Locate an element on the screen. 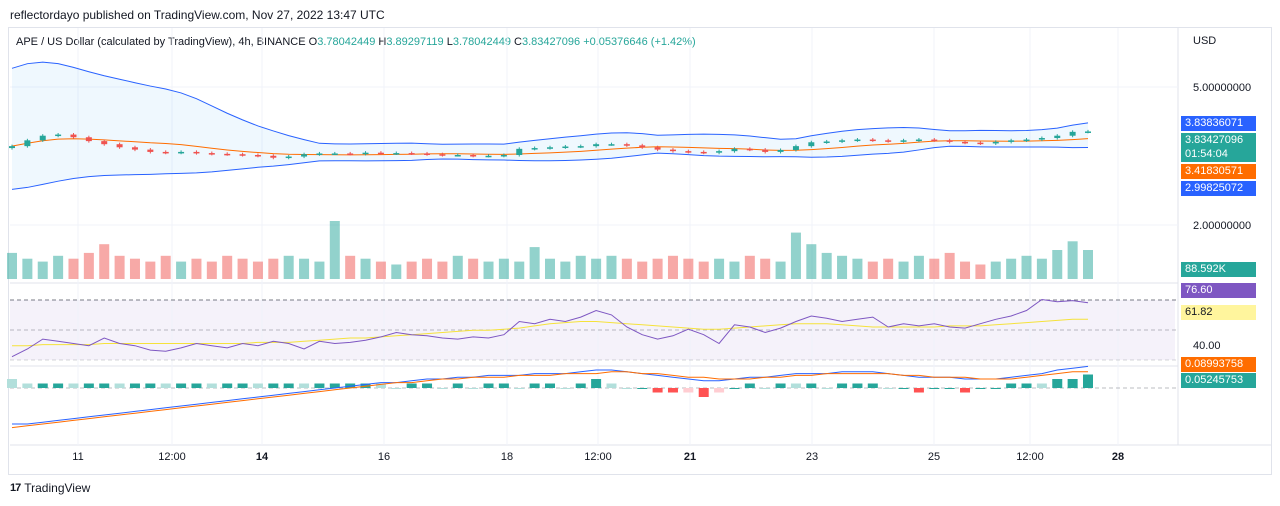 Image resolution: width=1280 pixels, height=506 pixels. footer-brand: TradingView is located at coordinates (57, 488).